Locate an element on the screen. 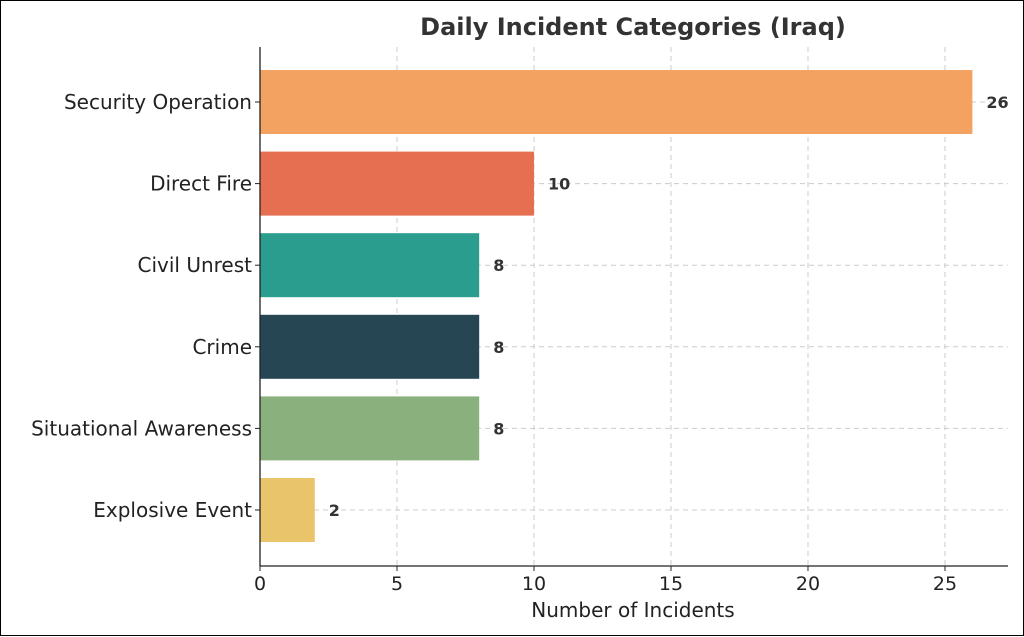  data-label: 10 is located at coordinates (559, 184).